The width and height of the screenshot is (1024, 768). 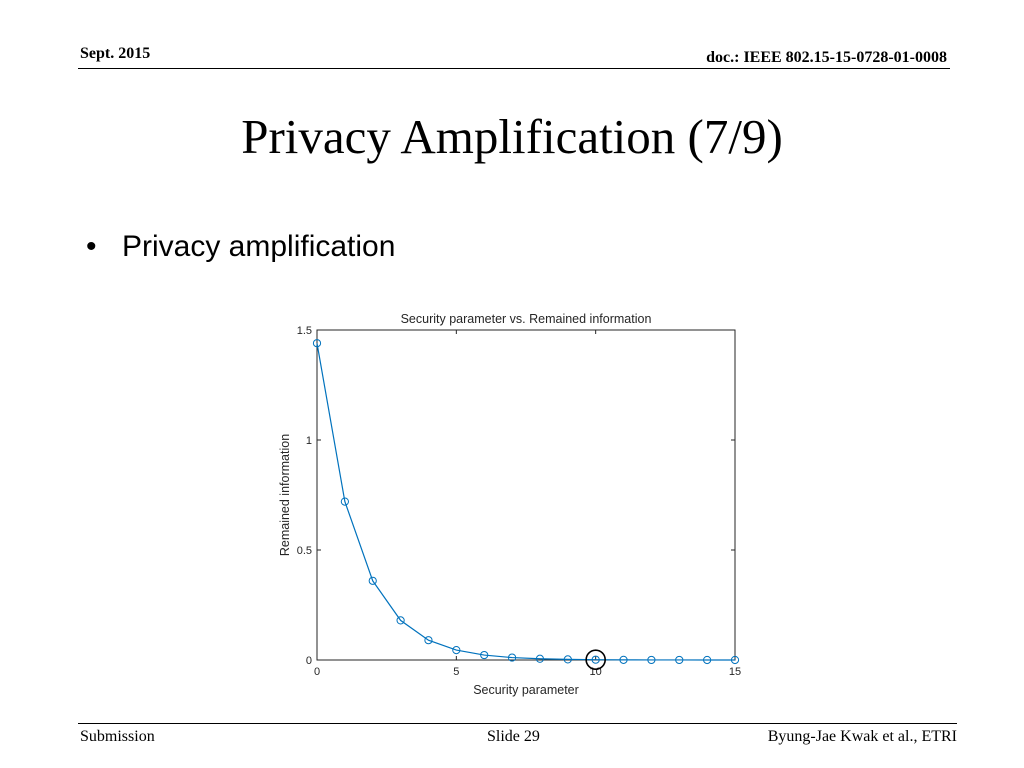 What do you see at coordinates (304, 551) in the screenshot?
I see `y-tick-label: 0.5` at bounding box center [304, 551].